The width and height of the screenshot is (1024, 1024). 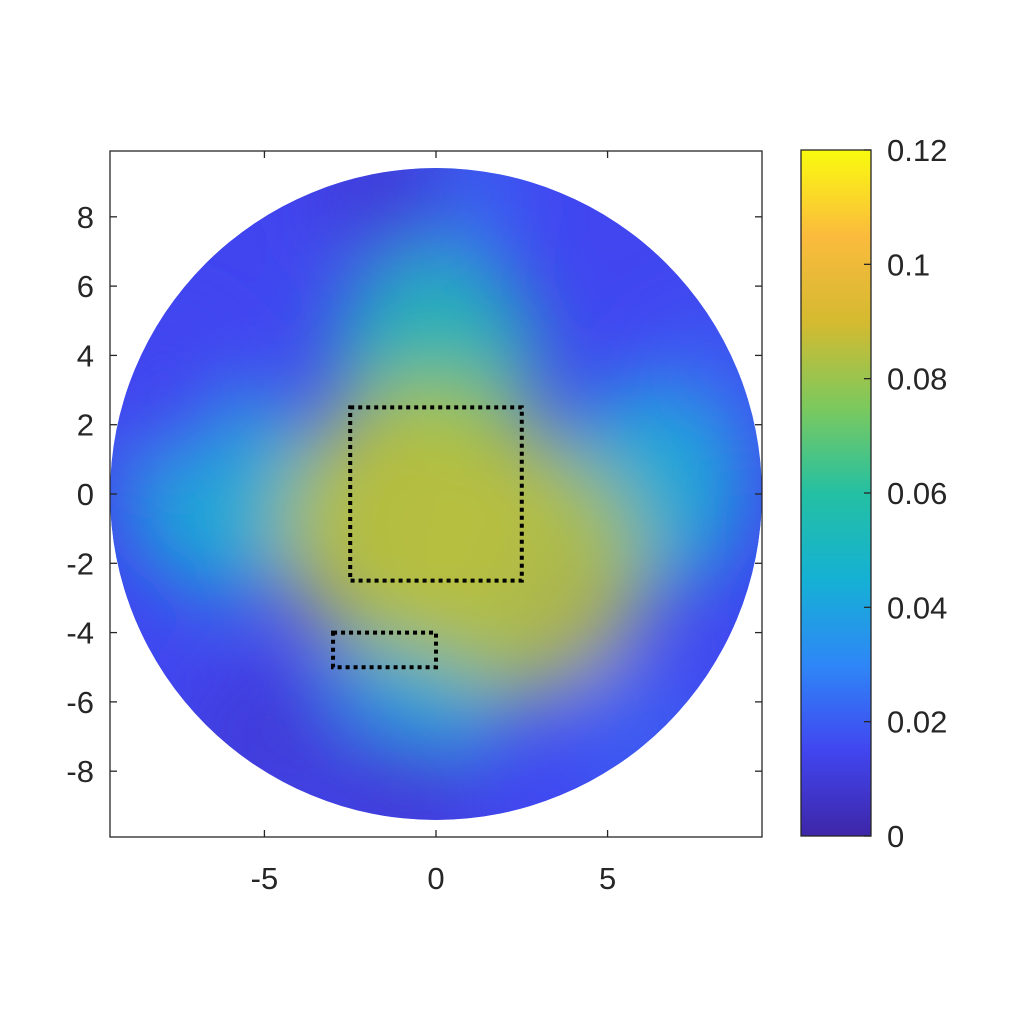 What do you see at coordinates (80, 633) in the screenshot?
I see `y-tick-label: -4` at bounding box center [80, 633].